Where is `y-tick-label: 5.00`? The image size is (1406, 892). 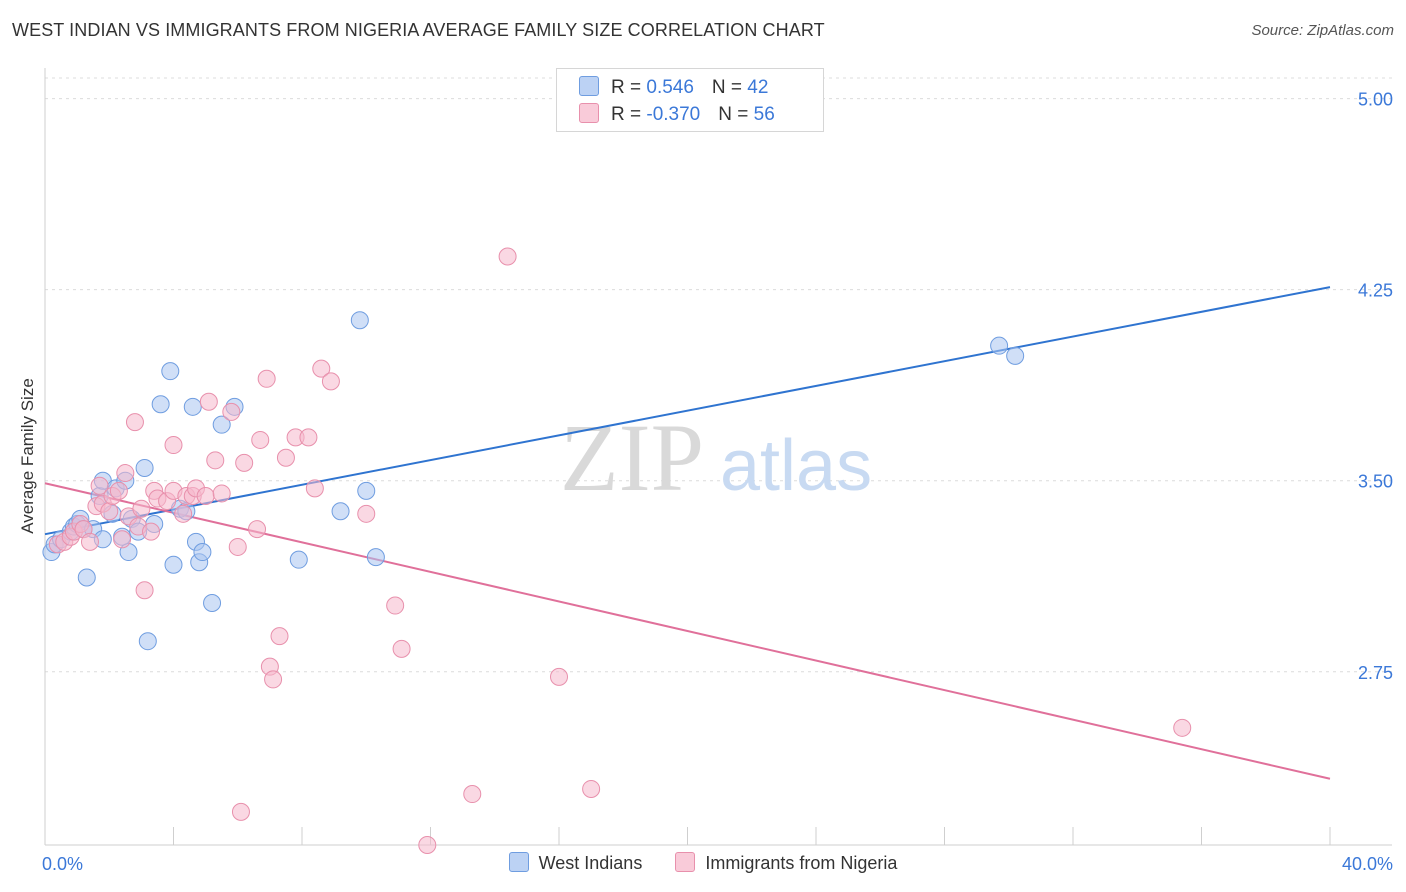
y-tick-label: 5.00 is located at coordinates (1375, 100).